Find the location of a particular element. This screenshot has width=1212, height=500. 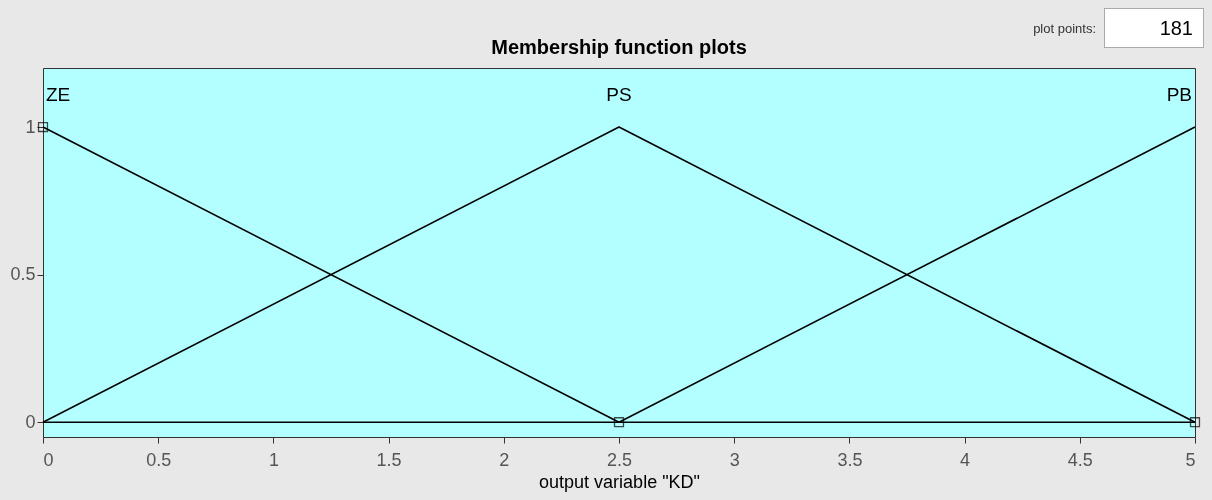

y-tick-label: 0 is located at coordinates (30, 421).